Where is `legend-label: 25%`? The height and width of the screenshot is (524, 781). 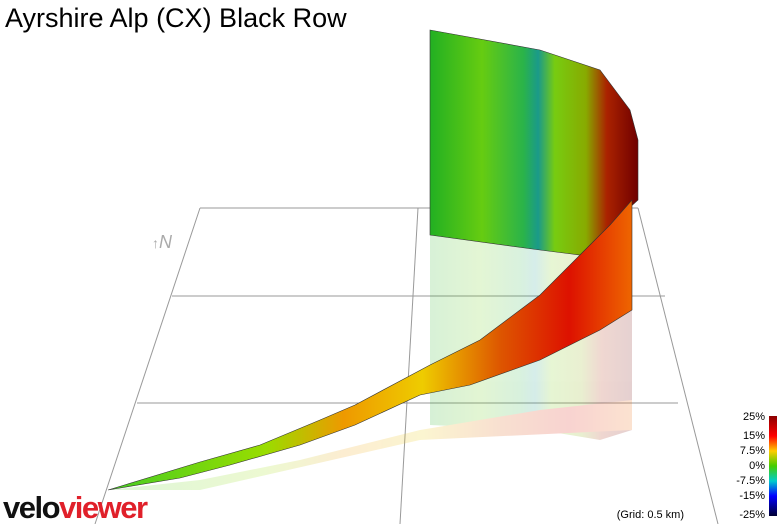
legend-label: 25% is located at coordinates (754, 417).